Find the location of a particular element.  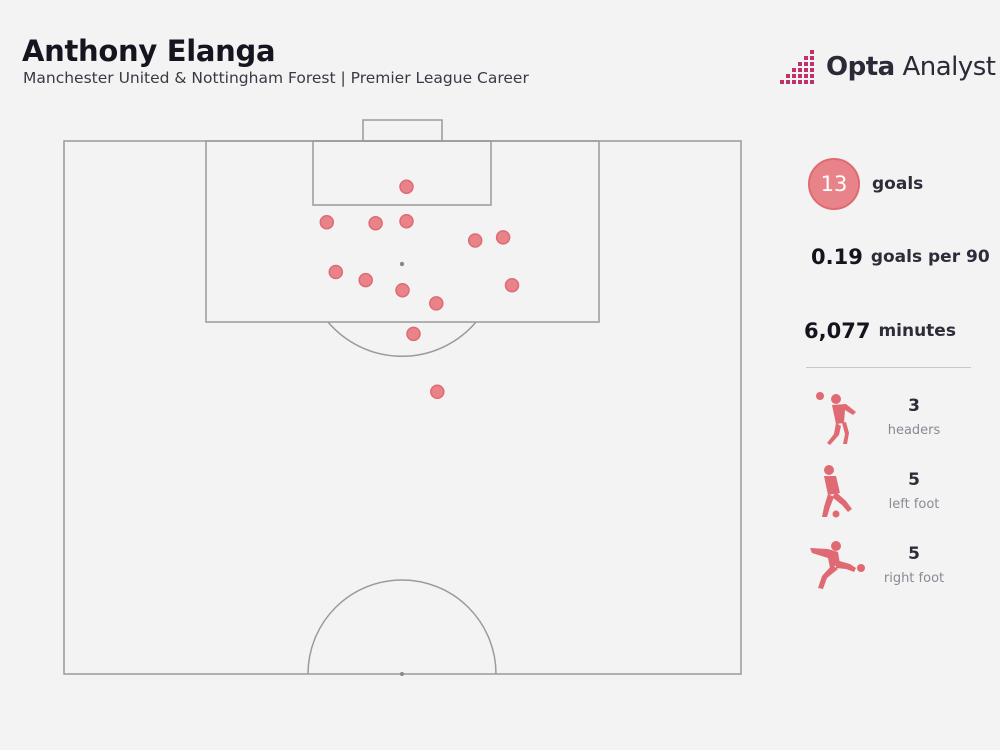

left-foot-icon is located at coordinates (837, 491).